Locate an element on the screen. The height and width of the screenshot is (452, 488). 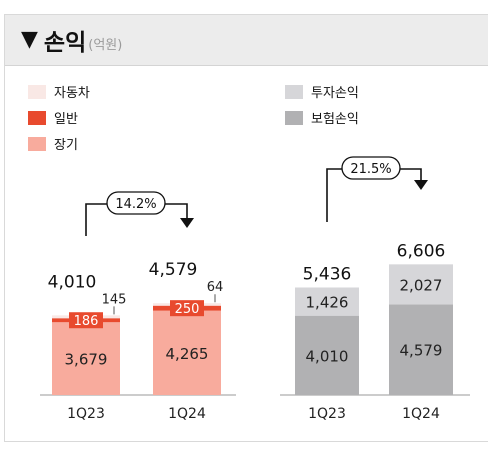
legend-item-auto: 자동차 is located at coordinates (59, 91).